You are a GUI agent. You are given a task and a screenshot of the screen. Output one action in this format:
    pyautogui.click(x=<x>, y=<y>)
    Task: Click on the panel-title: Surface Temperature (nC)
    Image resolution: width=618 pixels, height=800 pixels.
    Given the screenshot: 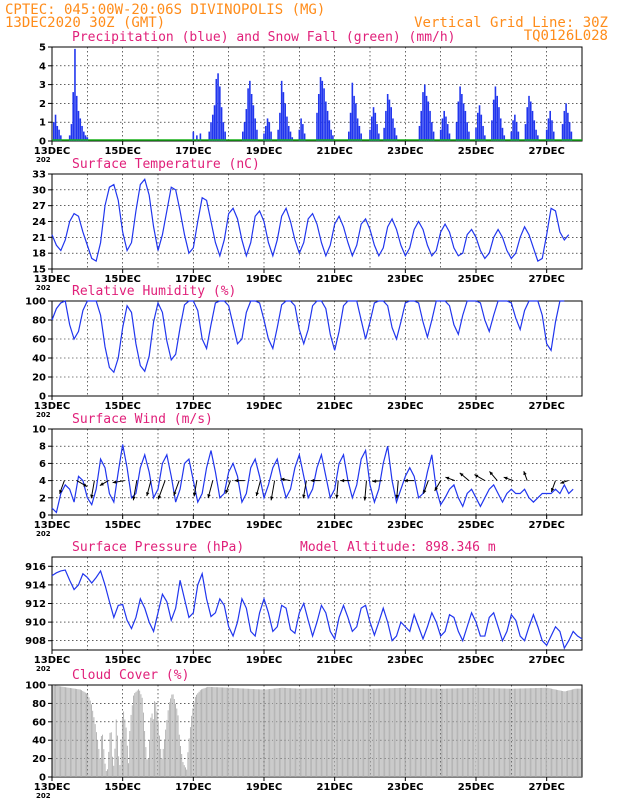 What is the action you would take?
    pyautogui.click(x=166, y=164)
    